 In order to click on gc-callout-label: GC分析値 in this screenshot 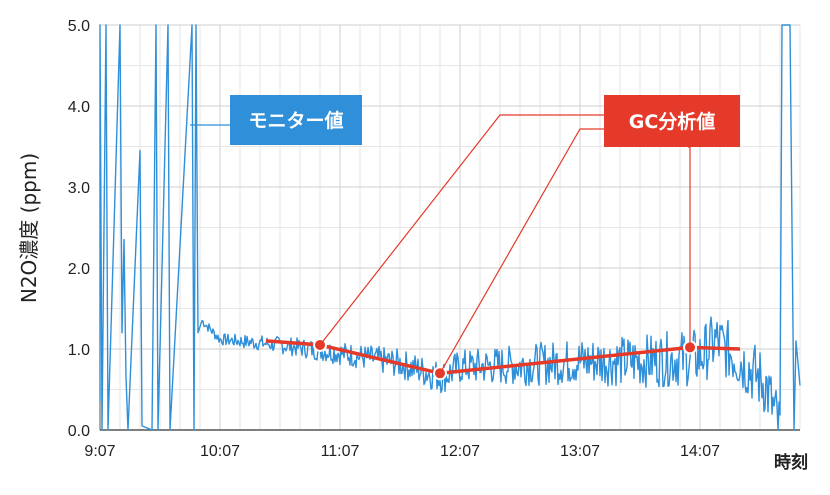, I will do `click(672, 121)`.